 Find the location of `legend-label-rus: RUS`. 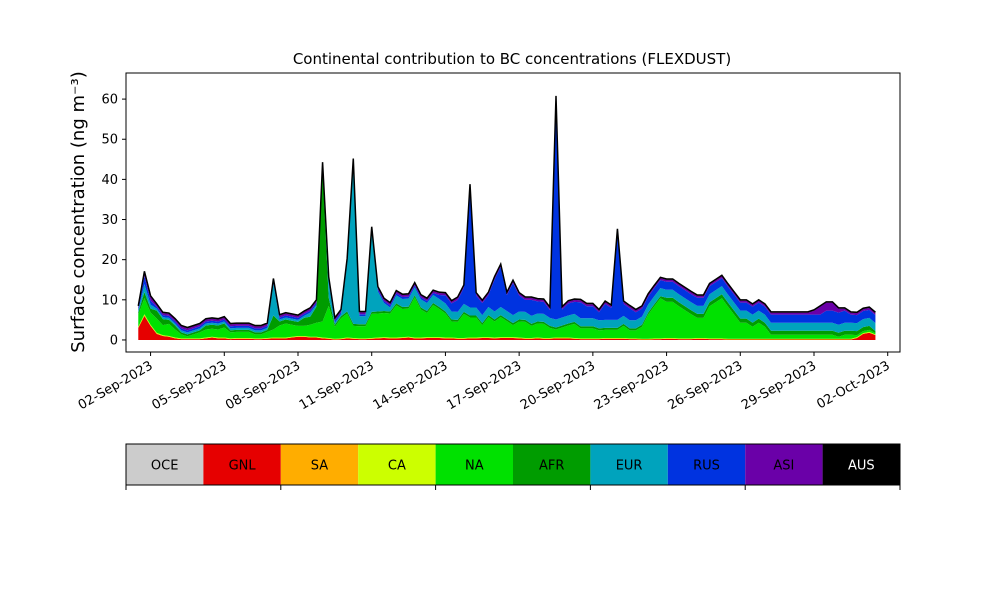

legend-label-rus: RUS is located at coordinates (706, 466).